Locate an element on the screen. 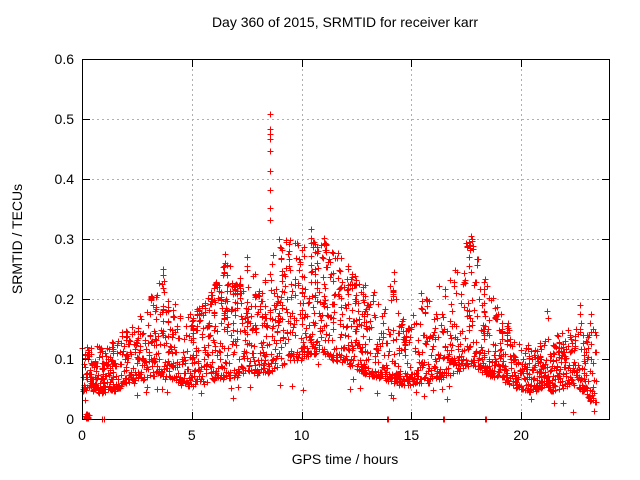 Image resolution: width=640 pixels, height=480 pixels. x-tick-label: 10 is located at coordinates (301, 435).